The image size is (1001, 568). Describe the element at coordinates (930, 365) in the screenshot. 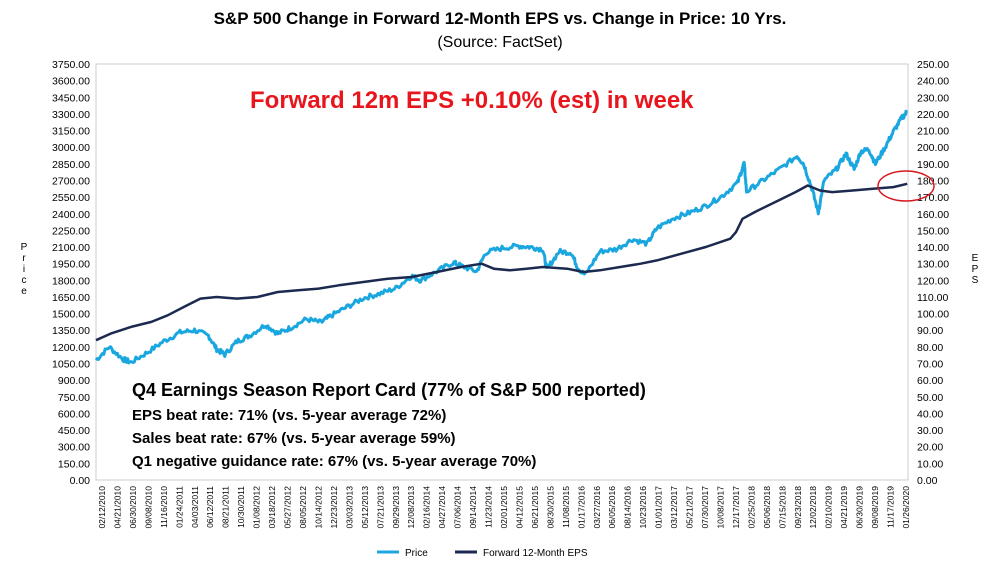

I see `y-tick-right: 70.00` at that location.